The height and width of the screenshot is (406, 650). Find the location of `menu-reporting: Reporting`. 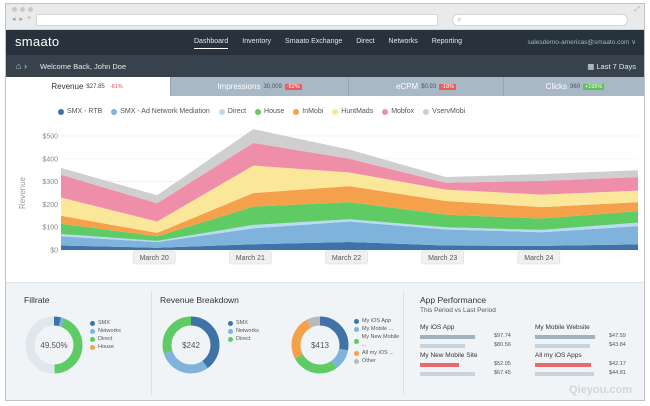

menu-reporting: Reporting is located at coordinates (447, 41).